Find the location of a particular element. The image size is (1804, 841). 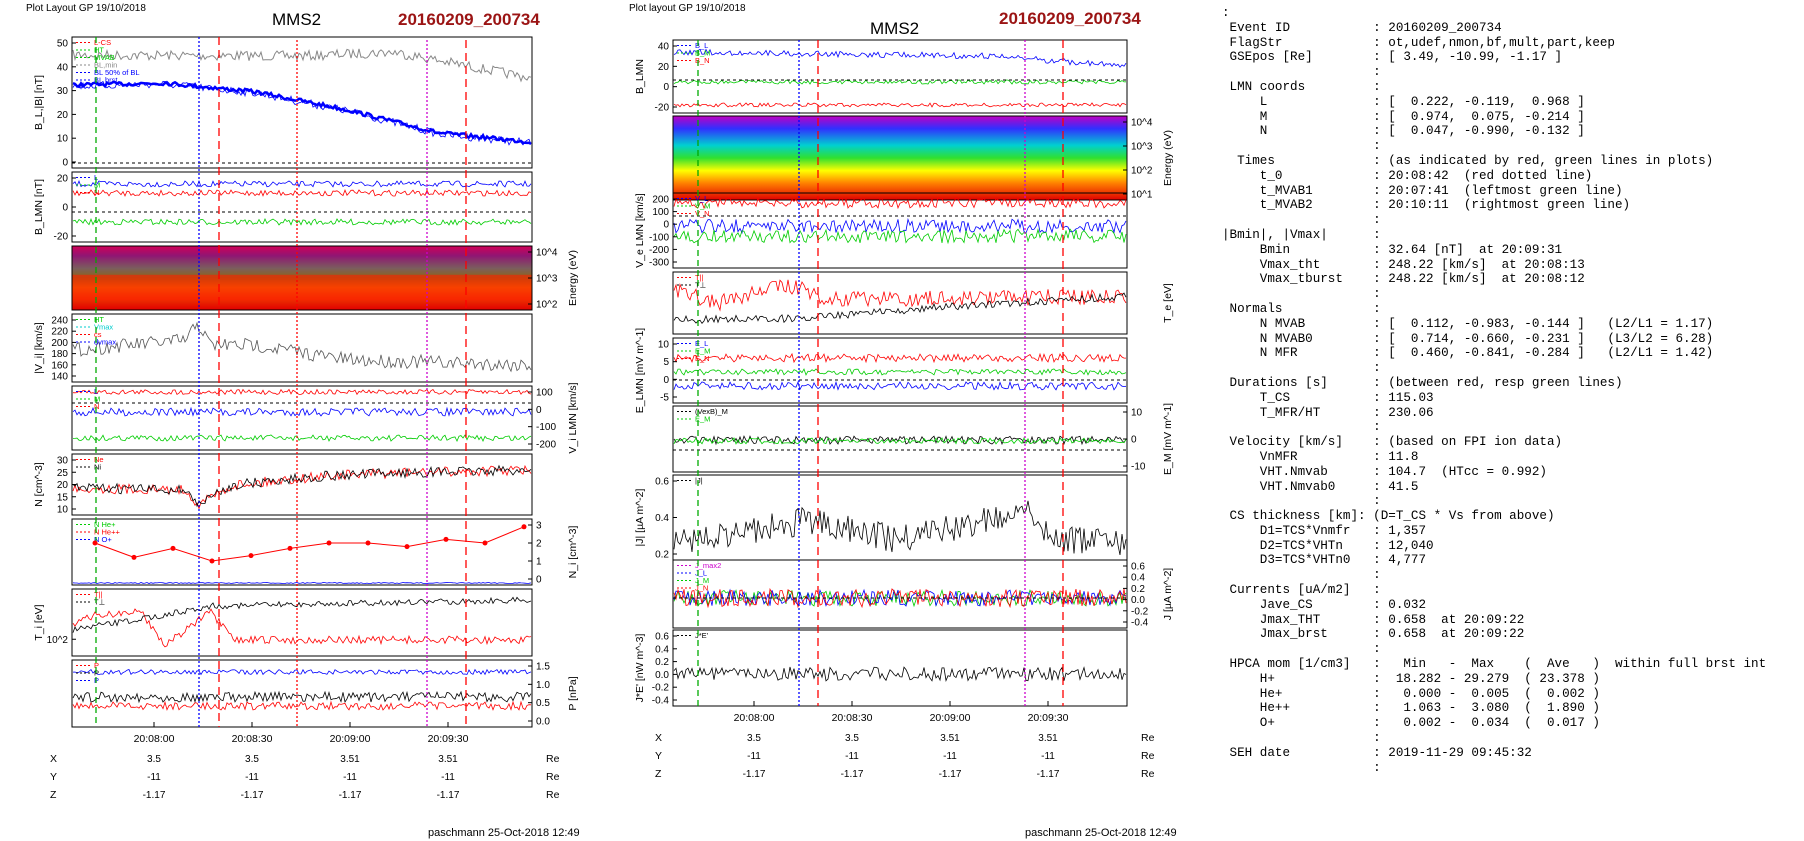

x-tick-label: 20:09:30 is located at coordinates (1048, 718).